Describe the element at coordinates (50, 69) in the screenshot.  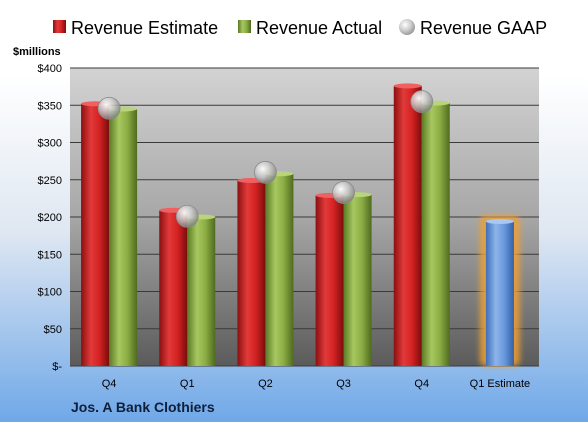
I see `y-tick-label: $400` at that location.